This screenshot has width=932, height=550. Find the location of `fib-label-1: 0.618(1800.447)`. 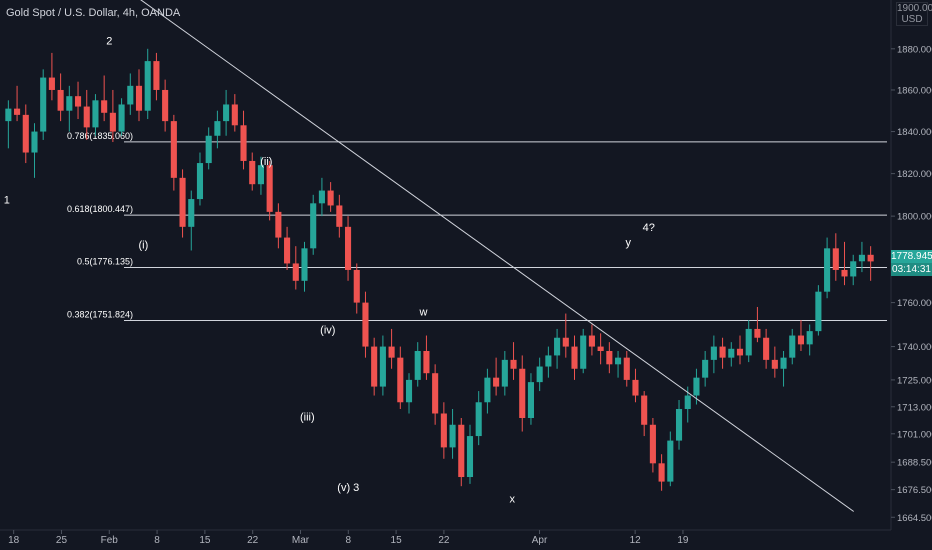

fib-label-1: 0.618(1800.447) is located at coordinates (100, 209).